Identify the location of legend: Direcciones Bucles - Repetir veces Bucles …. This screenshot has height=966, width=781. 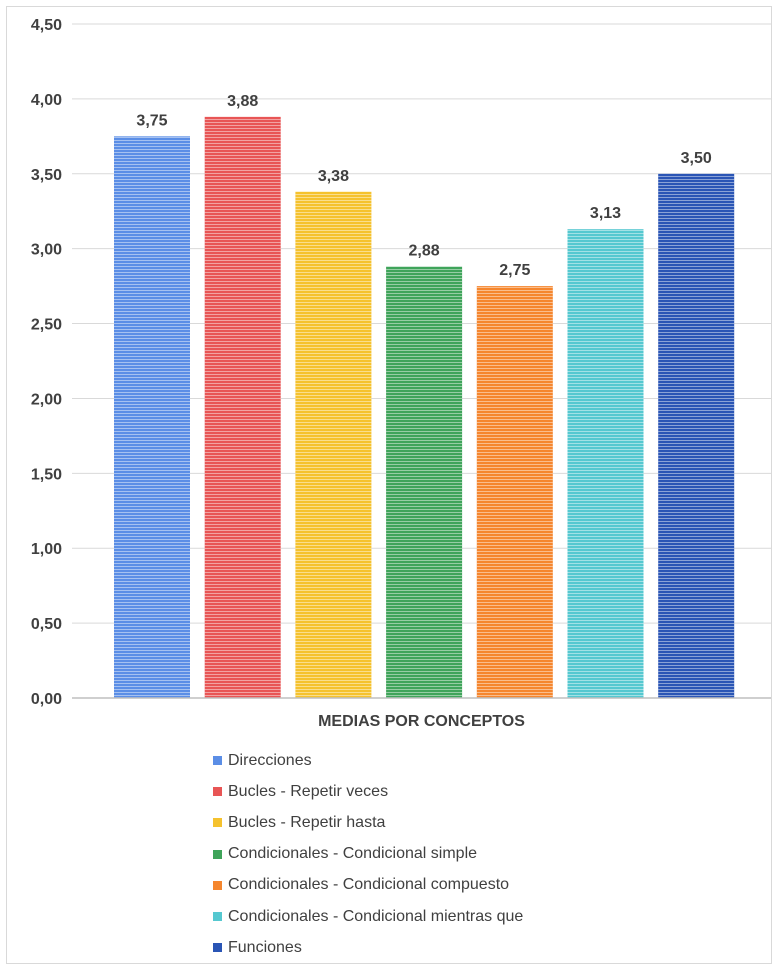
(368, 854).